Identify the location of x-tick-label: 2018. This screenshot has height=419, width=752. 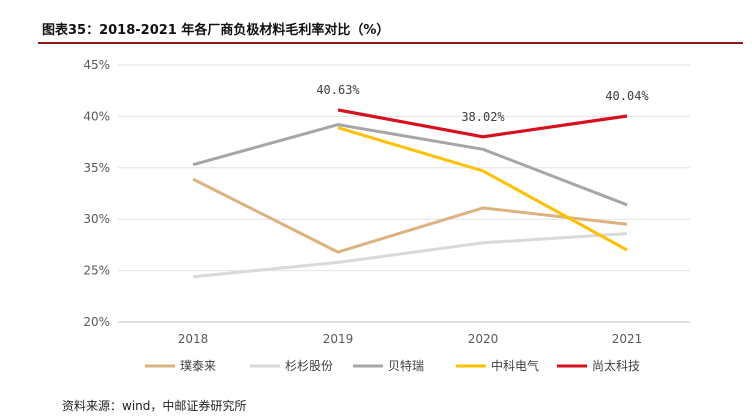
(193, 339).